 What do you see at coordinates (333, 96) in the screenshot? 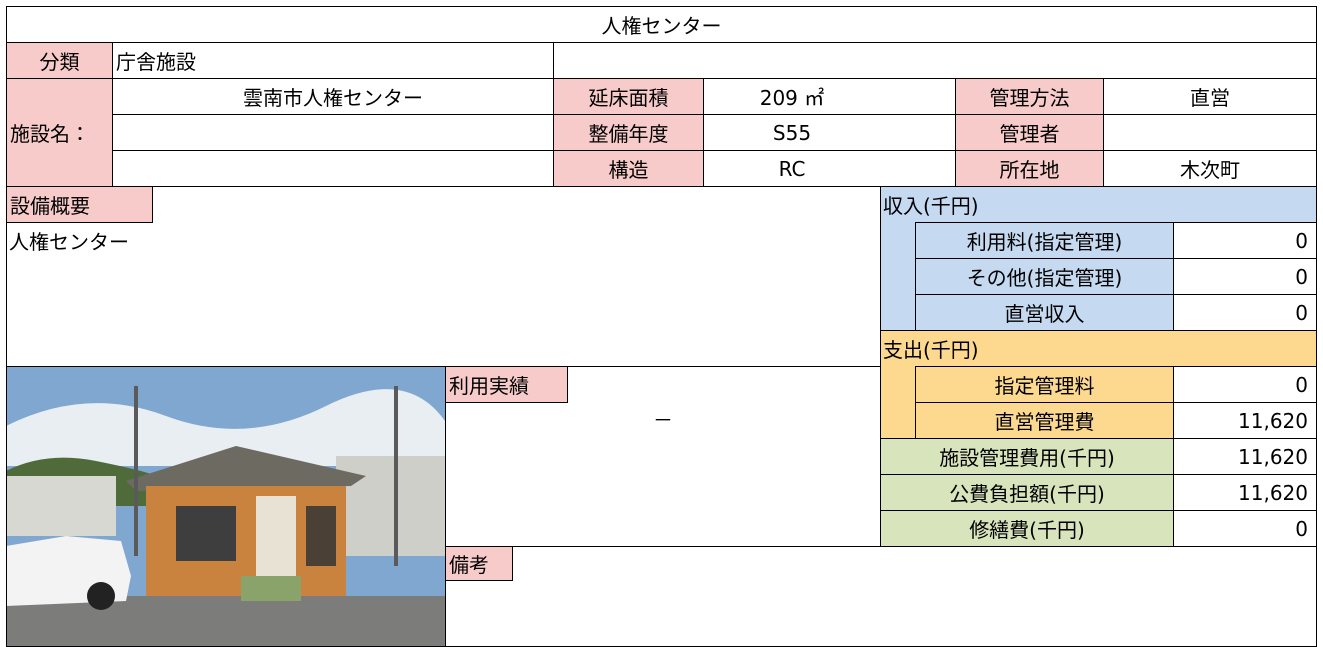
I see `facility-name: 雲南市人権センター` at bounding box center [333, 96].